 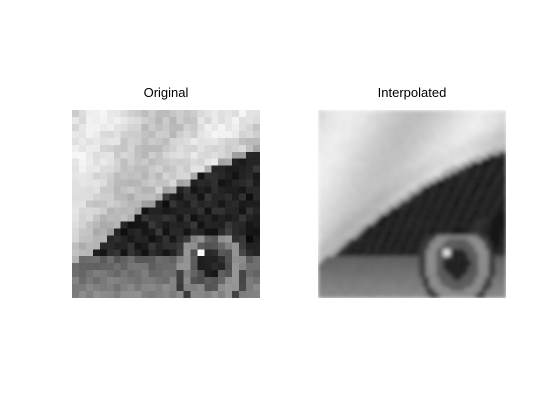 I want to click on original-title: Original, so click(x=166, y=92).